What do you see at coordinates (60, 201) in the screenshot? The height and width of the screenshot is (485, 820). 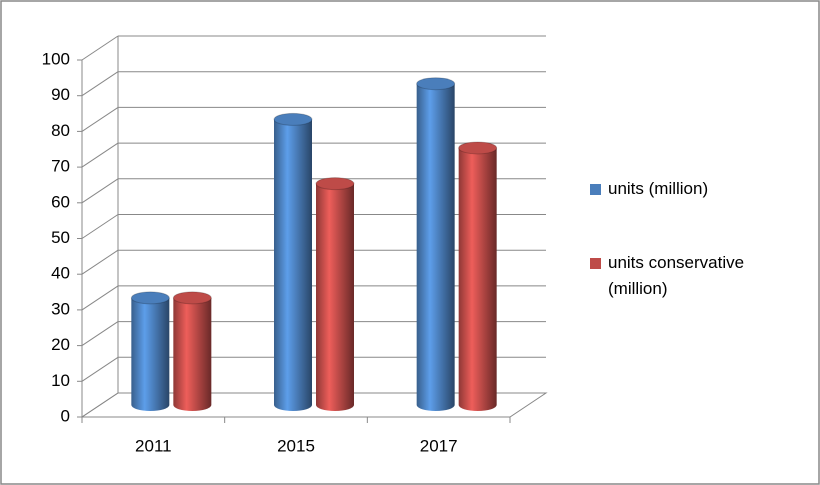 I see `y-tick-label: 60` at bounding box center [60, 201].